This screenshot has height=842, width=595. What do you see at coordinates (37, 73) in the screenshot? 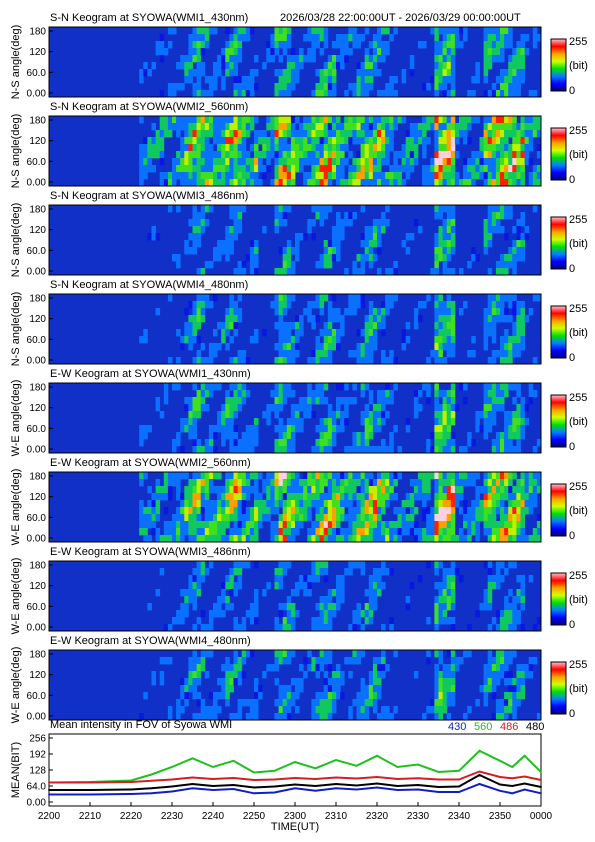
I see `y-tick-label: 60.0` at bounding box center [37, 73].